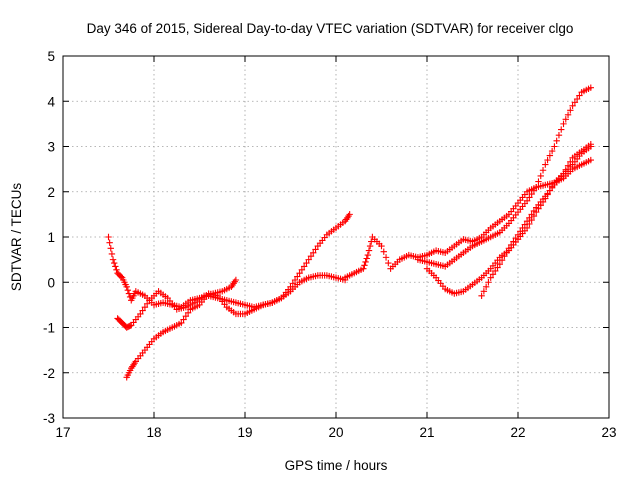 The image size is (640, 480). What do you see at coordinates (51, 56) in the screenshot?
I see `y-tick-label: 5` at bounding box center [51, 56].